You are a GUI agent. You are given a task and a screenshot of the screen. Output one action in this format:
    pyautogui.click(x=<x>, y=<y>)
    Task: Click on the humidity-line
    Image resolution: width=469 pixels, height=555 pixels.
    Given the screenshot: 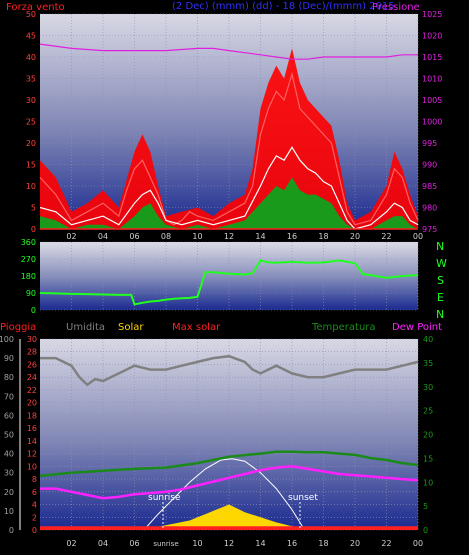 What is the action you would take?
    pyautogui.click(x=229, y=370)
    